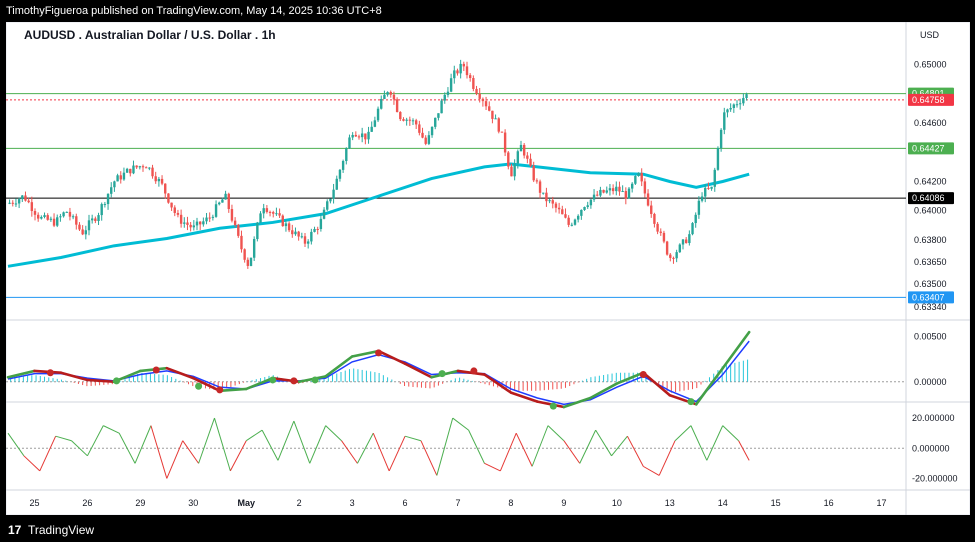 The width and height of the screenshot is (975, 542). I want to click on osc-tick-1: 0.00000, so click(930, 382).